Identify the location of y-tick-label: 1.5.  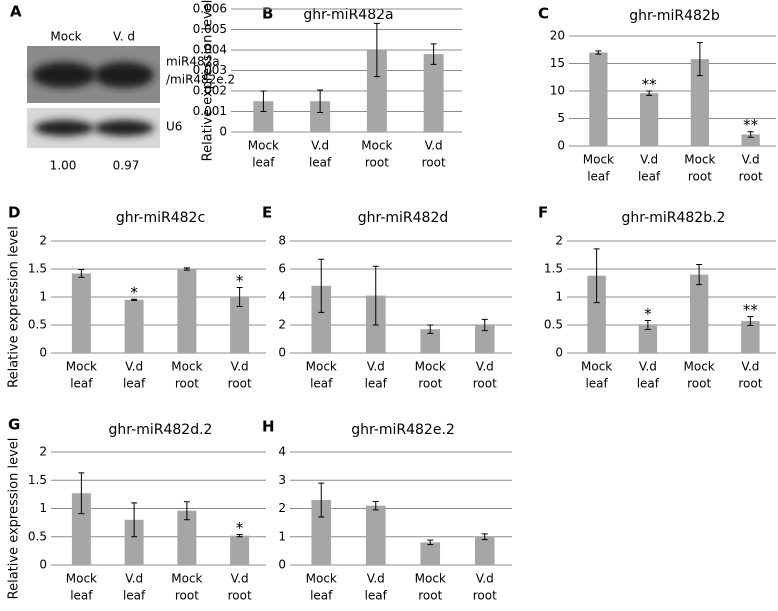
(37, 480).